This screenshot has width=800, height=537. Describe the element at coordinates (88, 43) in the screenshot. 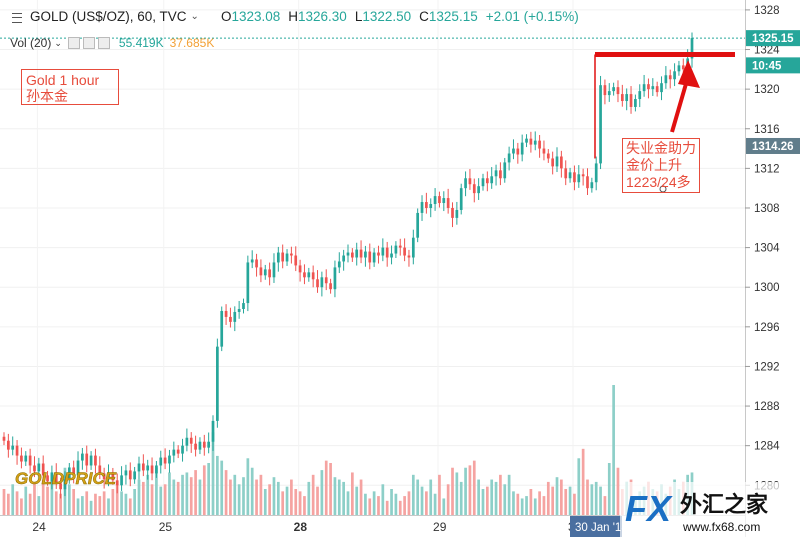

I see `settings-icon` at that location.